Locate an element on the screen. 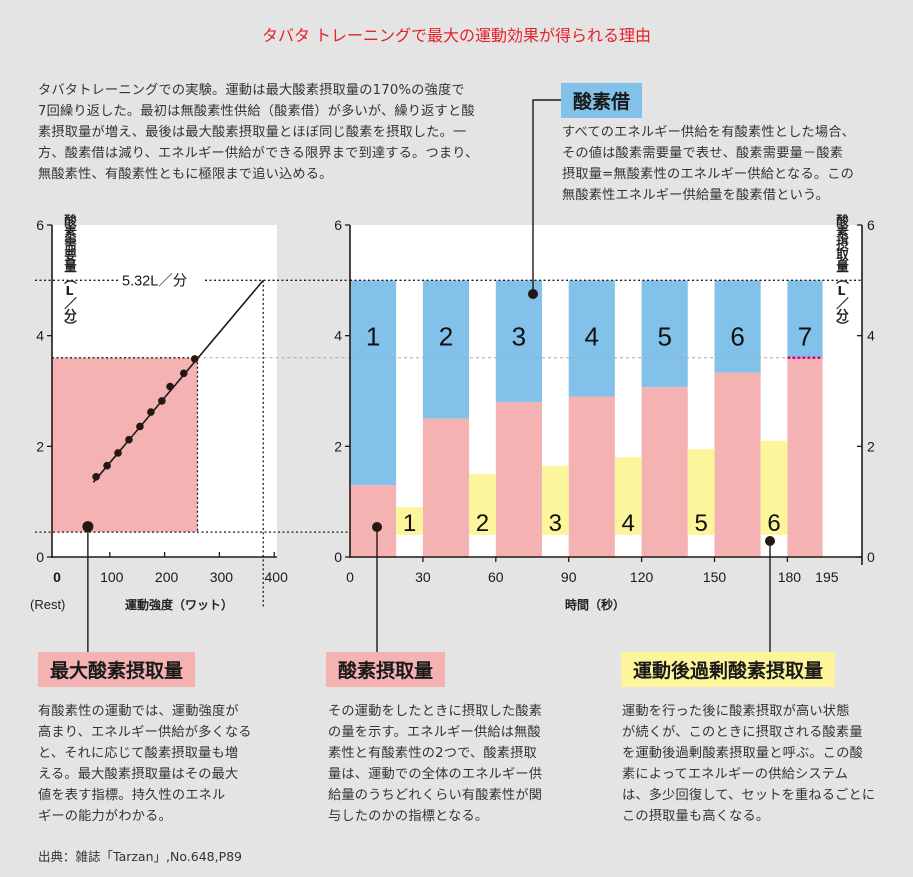 This screenshot has width=913, height=877. oxygen-debt-line: 無酸素性エネルギー供給量を酸素借という。 is located at coordinates (695, 195).